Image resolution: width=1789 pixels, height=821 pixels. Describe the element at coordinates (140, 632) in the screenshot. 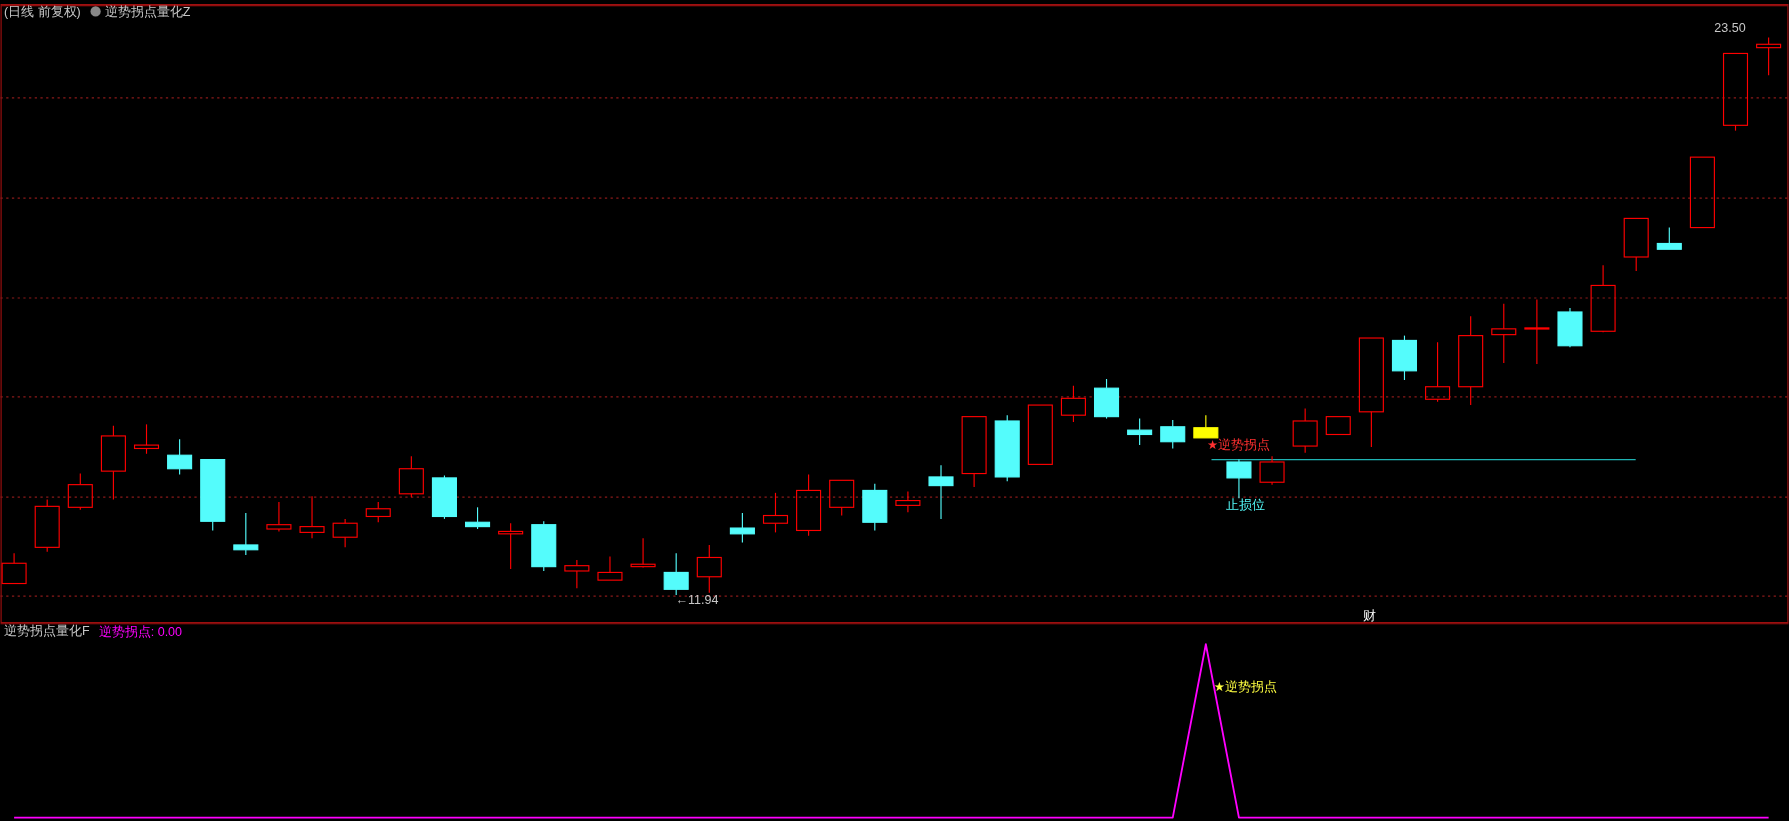

I see `text: 逆势拐点: 0.00` at that location.